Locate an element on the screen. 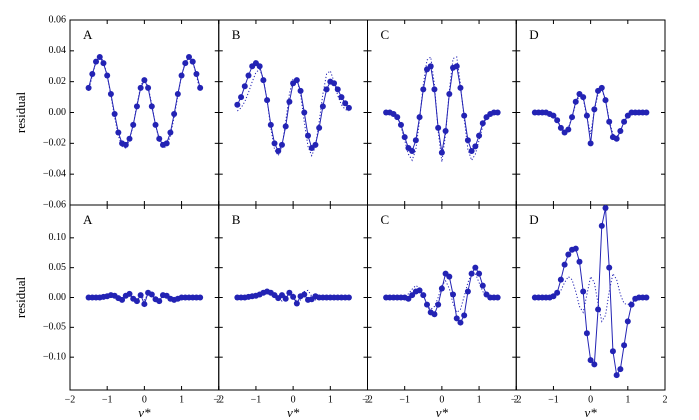  y-tick-label: 0.06 is located at coordinates (58, 19).